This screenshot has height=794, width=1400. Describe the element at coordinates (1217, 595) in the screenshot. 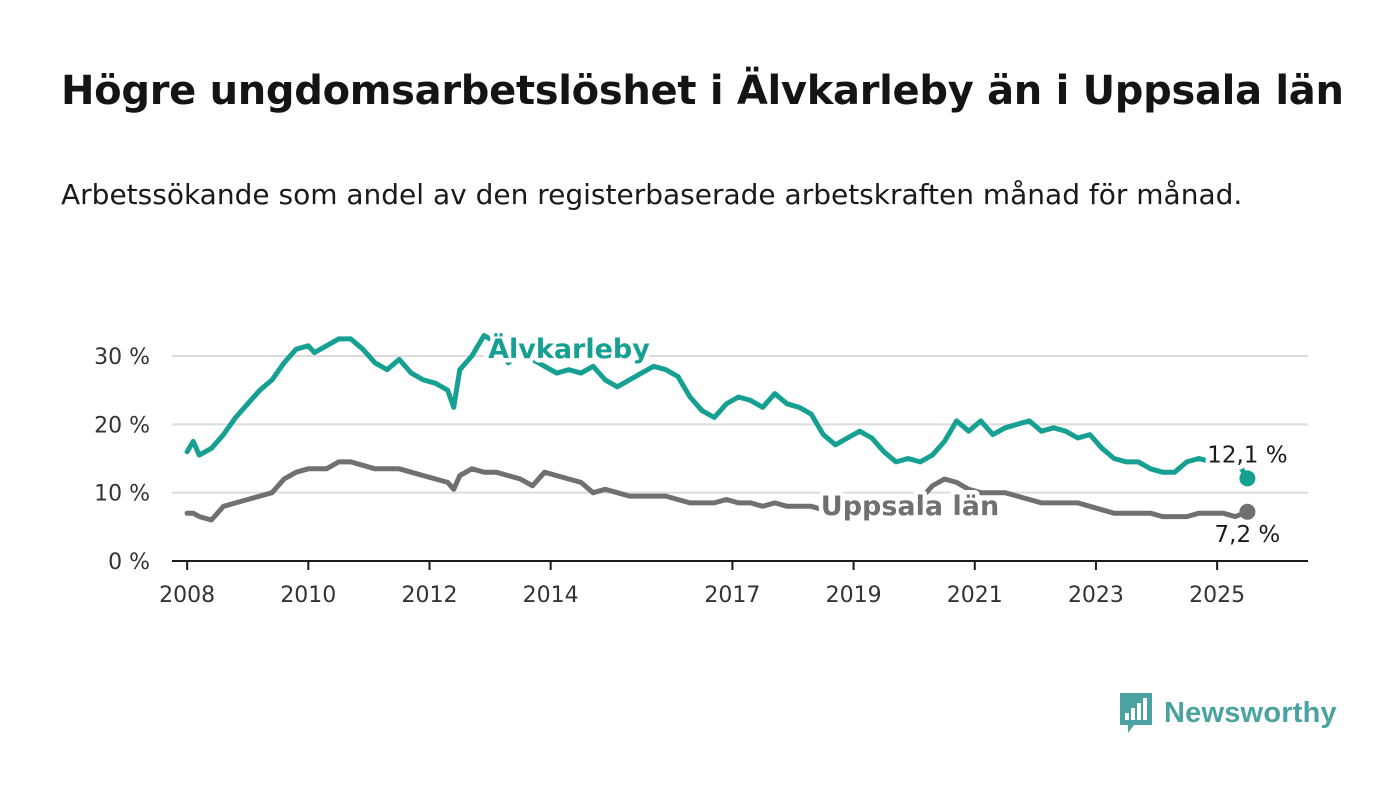

I see `x-tick-label: 2025` at that location.